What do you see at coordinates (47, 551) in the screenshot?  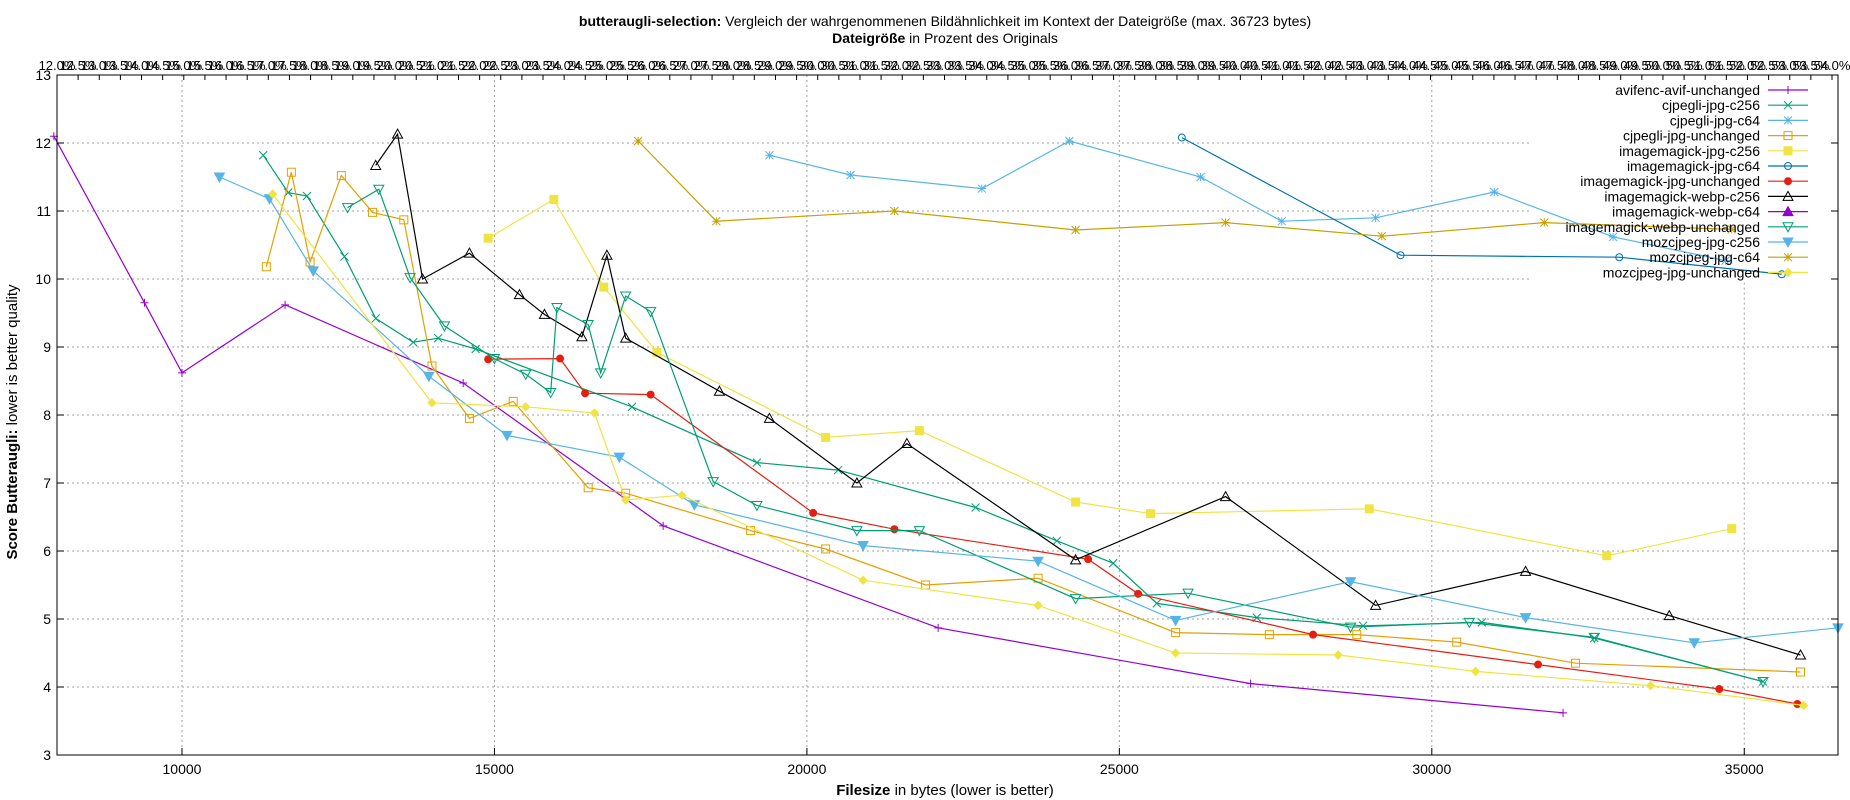 I see `y-tick-label: 6` at bounding box center [47, 551].